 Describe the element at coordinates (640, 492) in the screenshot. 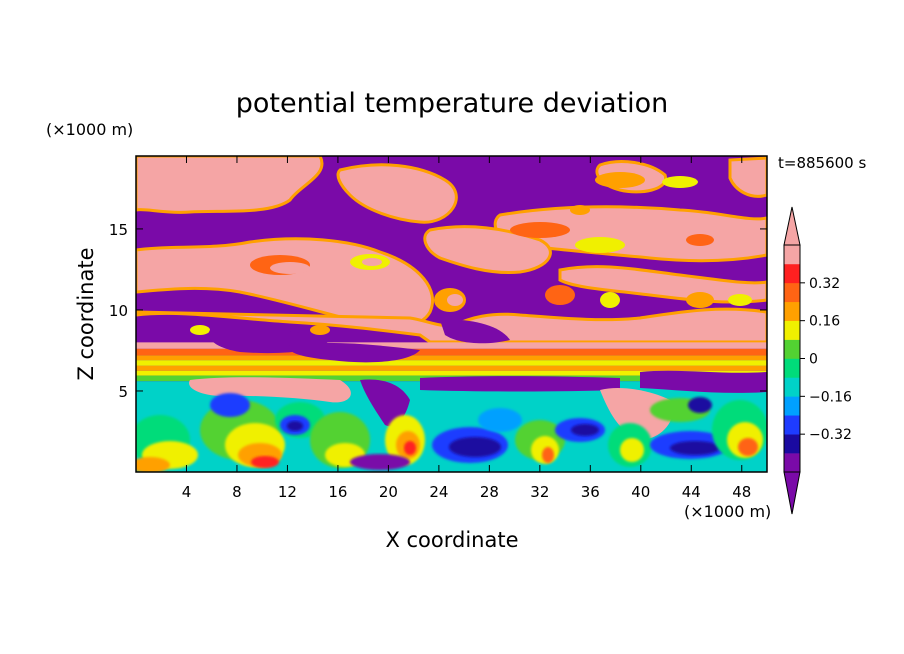

I see `x-tick-label: 40` at that location.